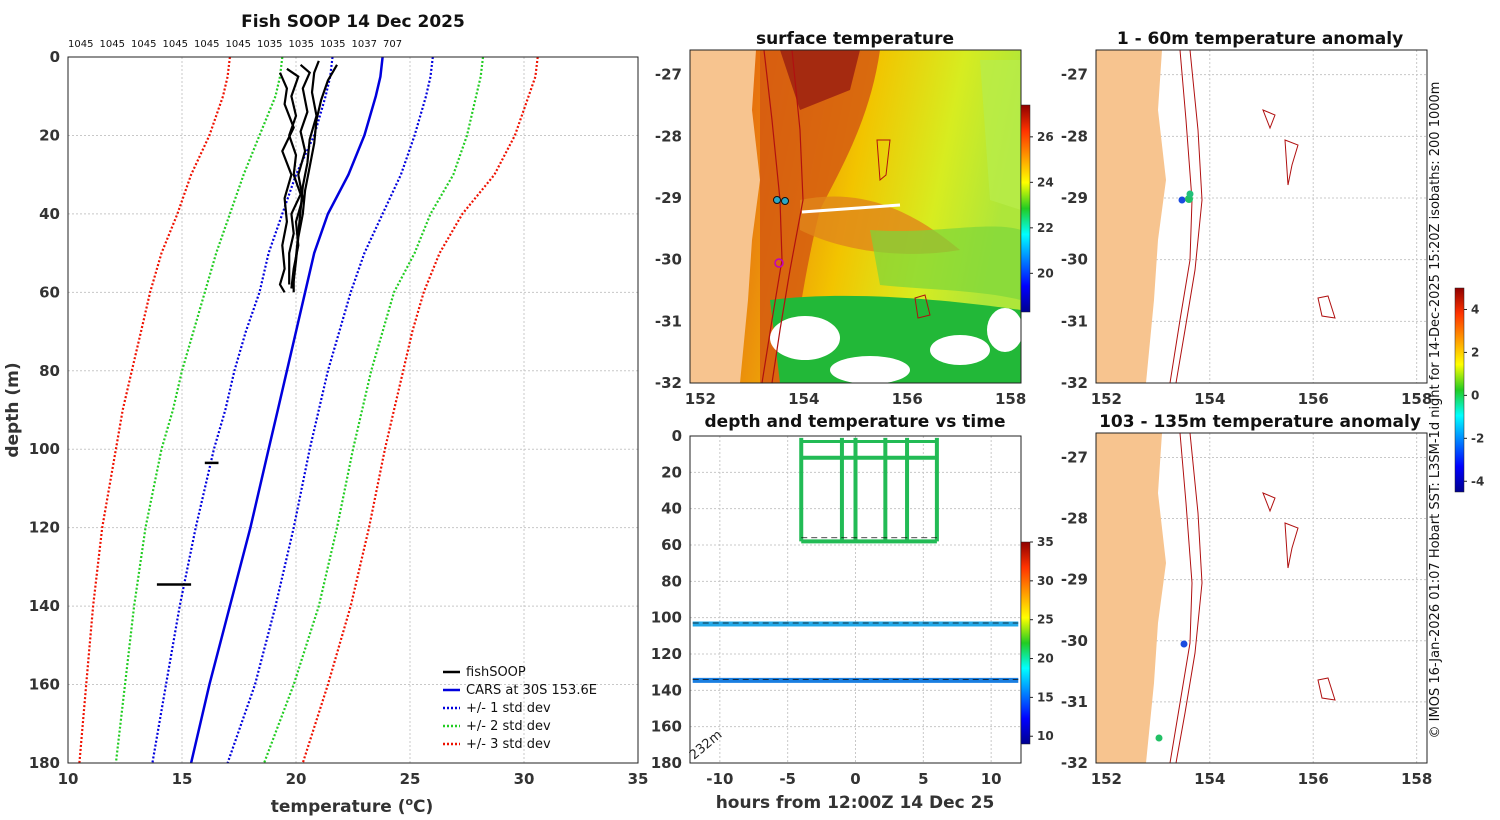  Describe the element at coordinates (1042, 205) in the screenshot. I see `surface-colorbar-ticks: 20 22 24 26` at that location.